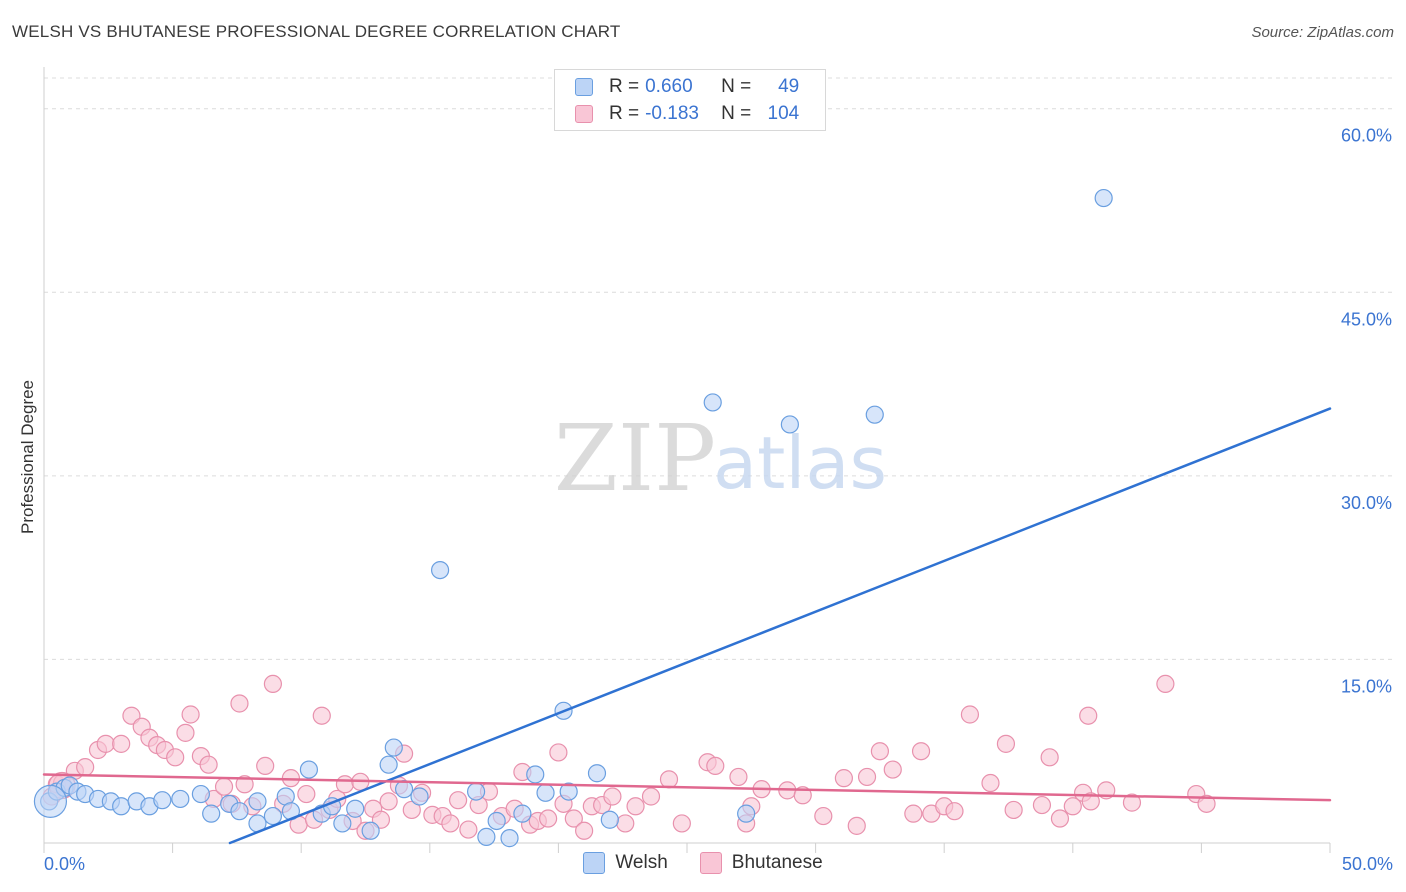 The image size is (1406, 892). I want to click on stats-row-welsh: R = 0.660 N = 49, so click(687, 87).